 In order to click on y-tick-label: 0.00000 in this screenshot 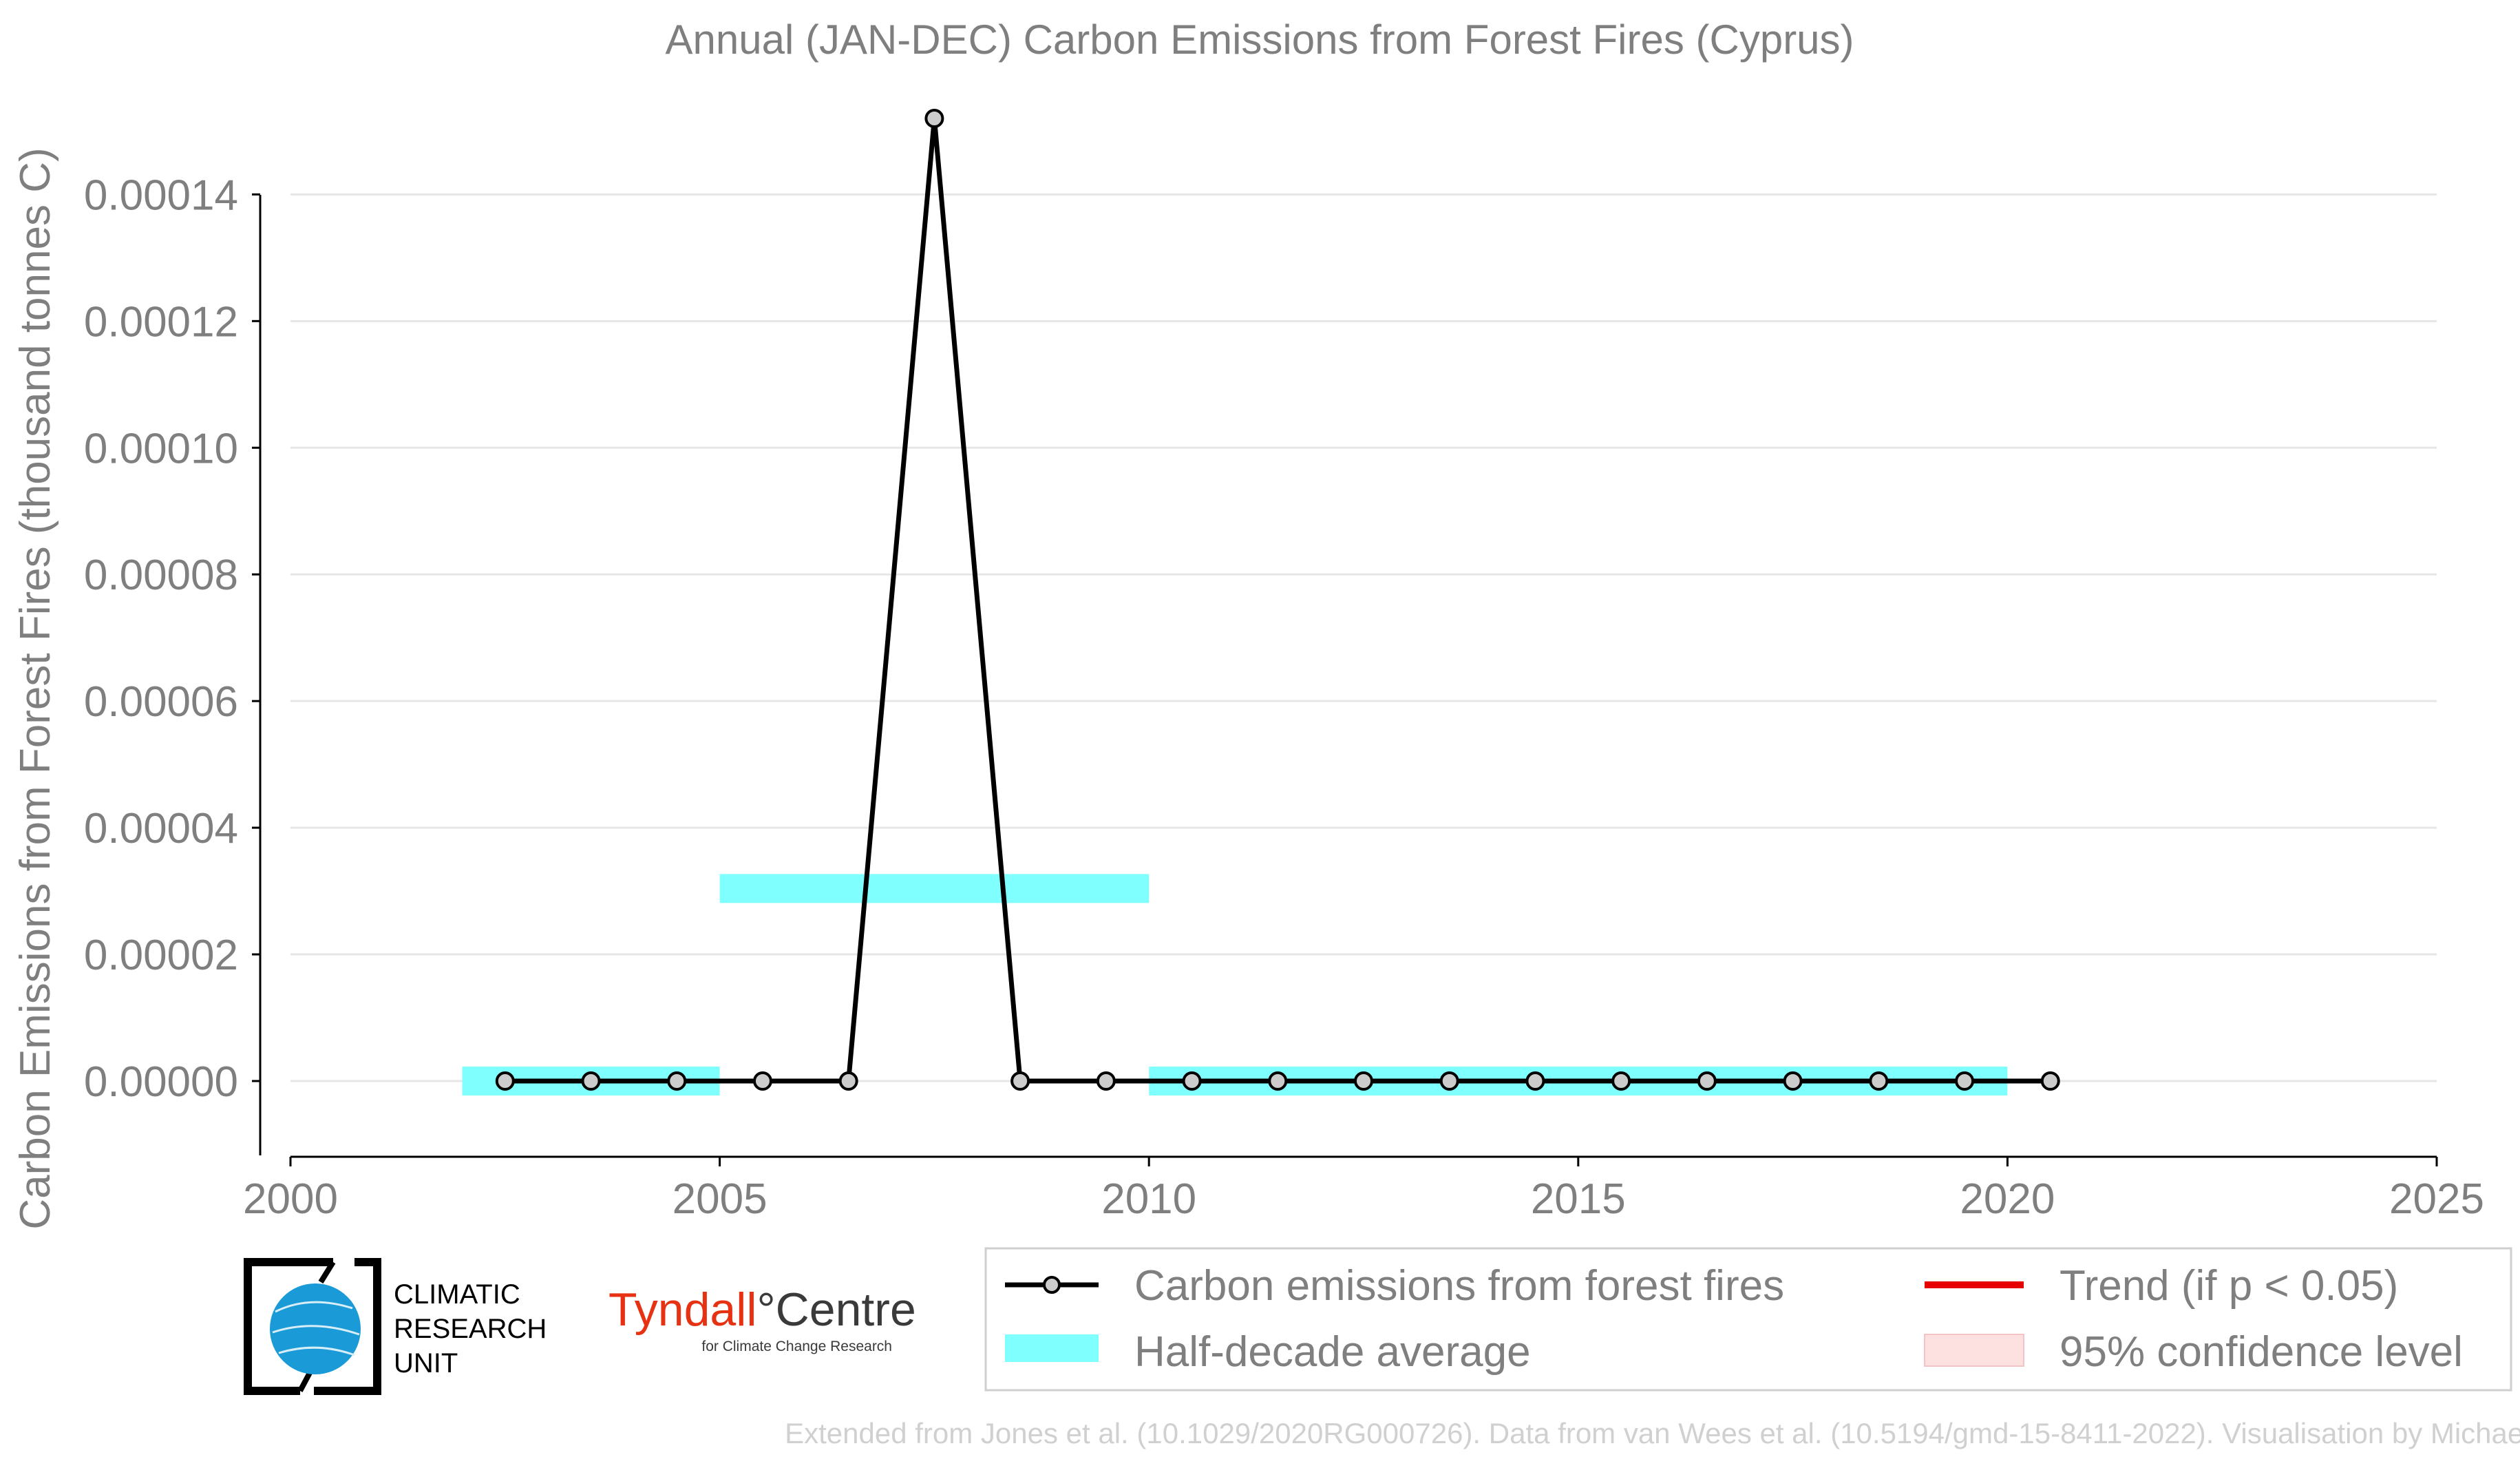, I will do `click(161, 1082)`.